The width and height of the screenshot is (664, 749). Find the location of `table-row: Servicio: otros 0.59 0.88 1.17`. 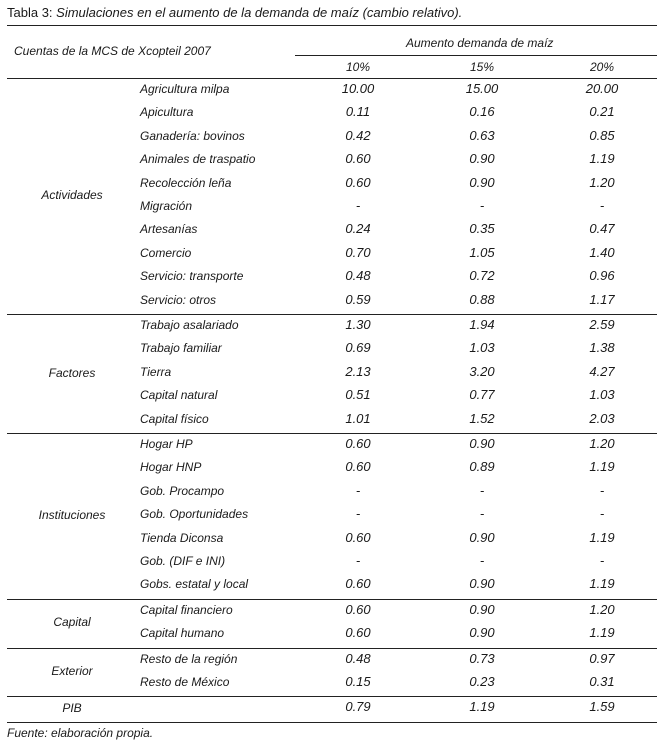

table-row: Servicio: otros 0.59 0.88 1.17 is located at coordinates (332, 301).